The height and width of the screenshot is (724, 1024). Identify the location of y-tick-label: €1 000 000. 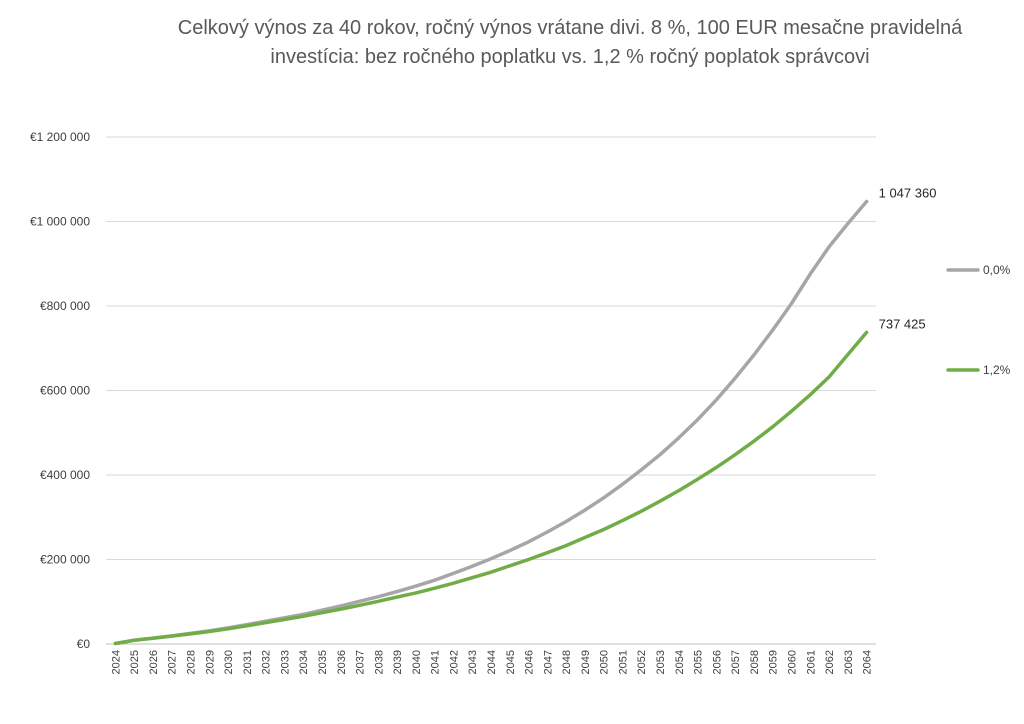
(60, 222).